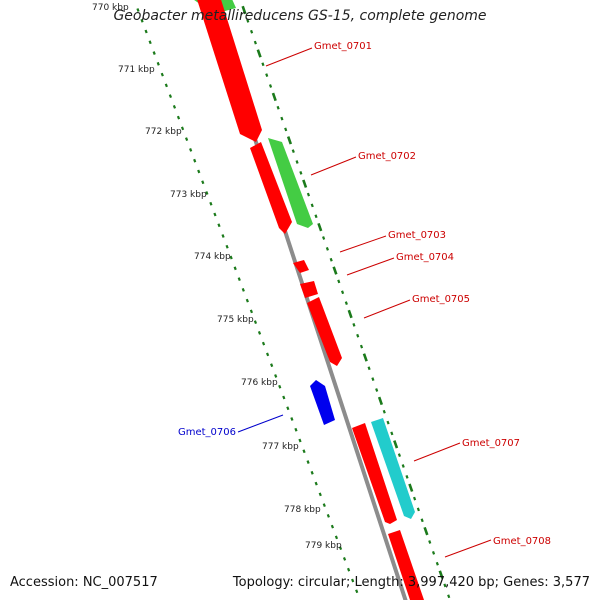 This screenshot has width=600, height=600. I want to click on gene-label-gmet_0708: Gmet_0708, so click(522, 541).